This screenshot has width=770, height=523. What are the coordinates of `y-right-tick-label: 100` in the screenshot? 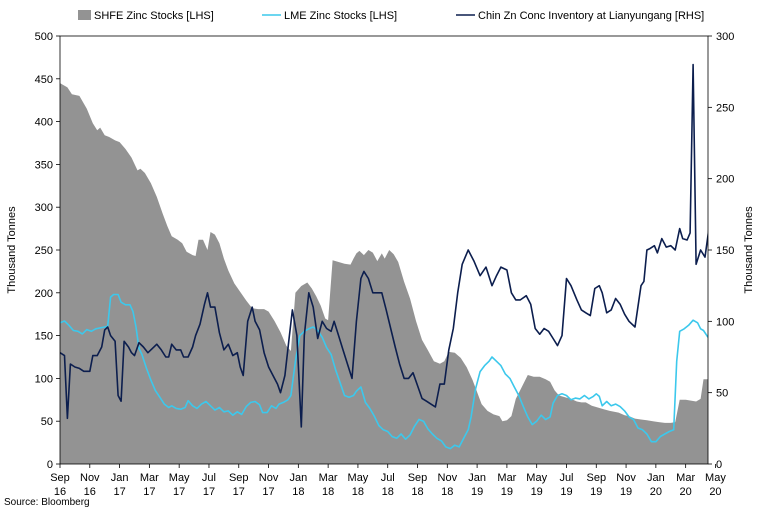 It's located at (725, 322).